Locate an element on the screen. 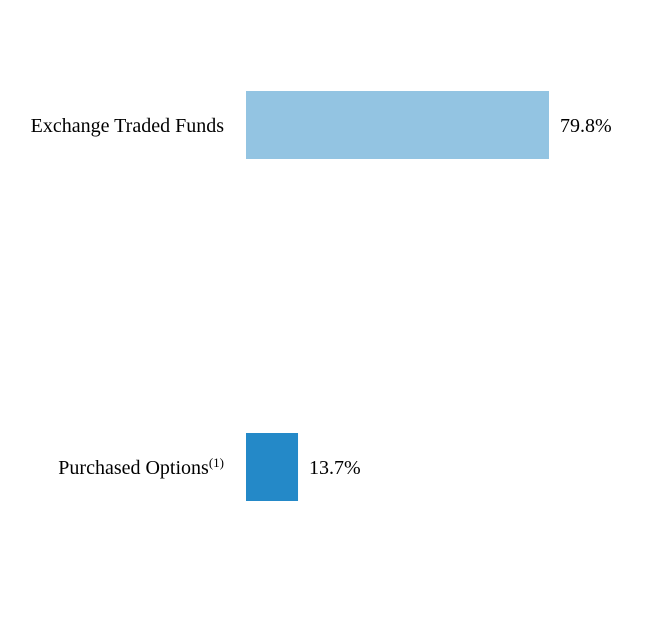 Image resolution: width=648 pixels, height=636 pixels. bar-purchased-options is located at coordinates (272, 467).